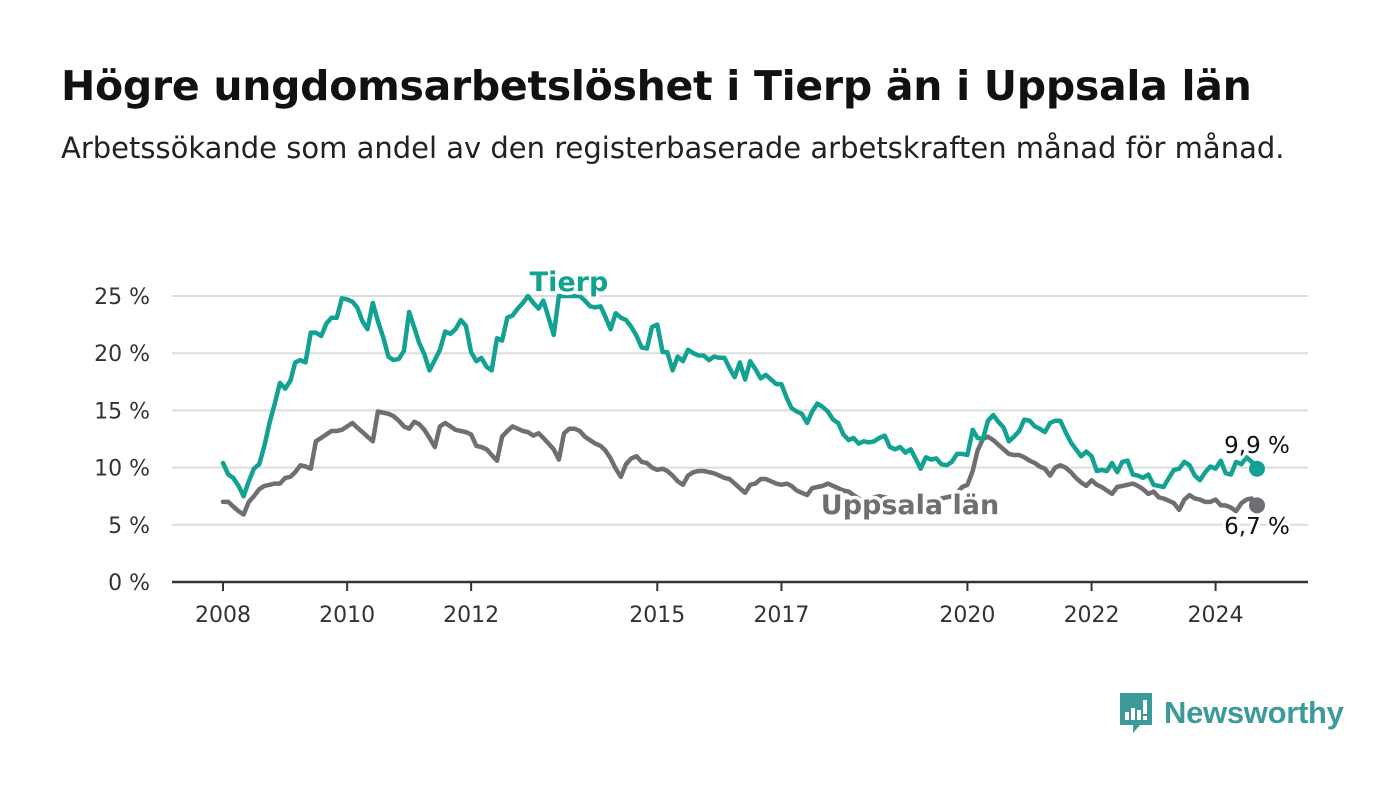  I want to click on brand-name: Newsworthy, so click(1254, 712).